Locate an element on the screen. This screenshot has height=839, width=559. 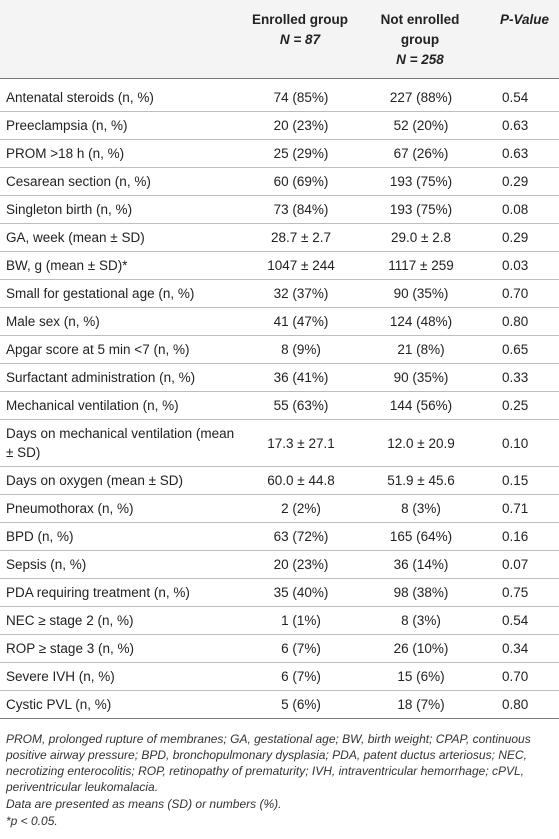
row-label: PDA requiring treatment (n, %) is located at coordinates (120, 592).